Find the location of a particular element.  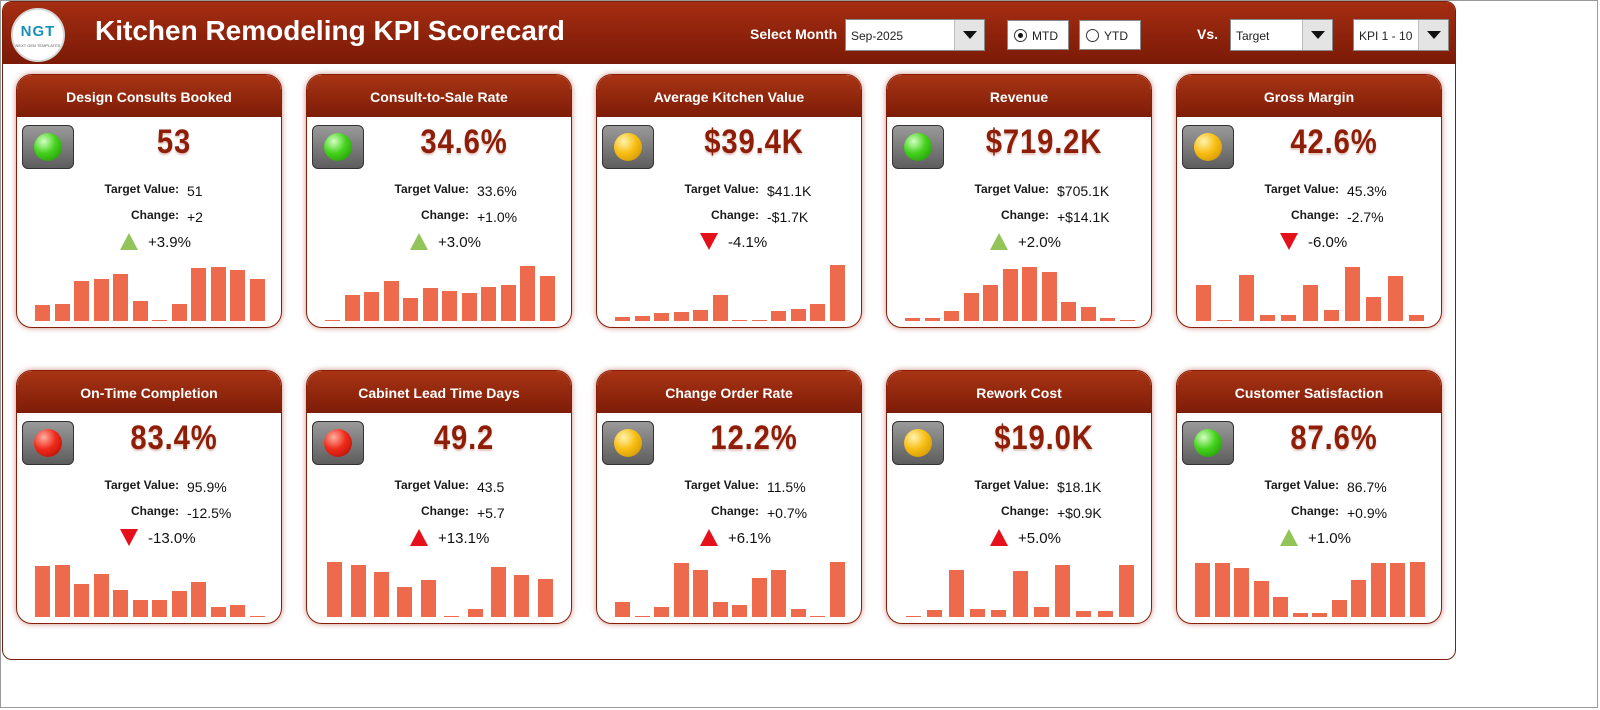

logo: NGT NEXT GEN TEMPLATES is located at coordinates (38, 35).